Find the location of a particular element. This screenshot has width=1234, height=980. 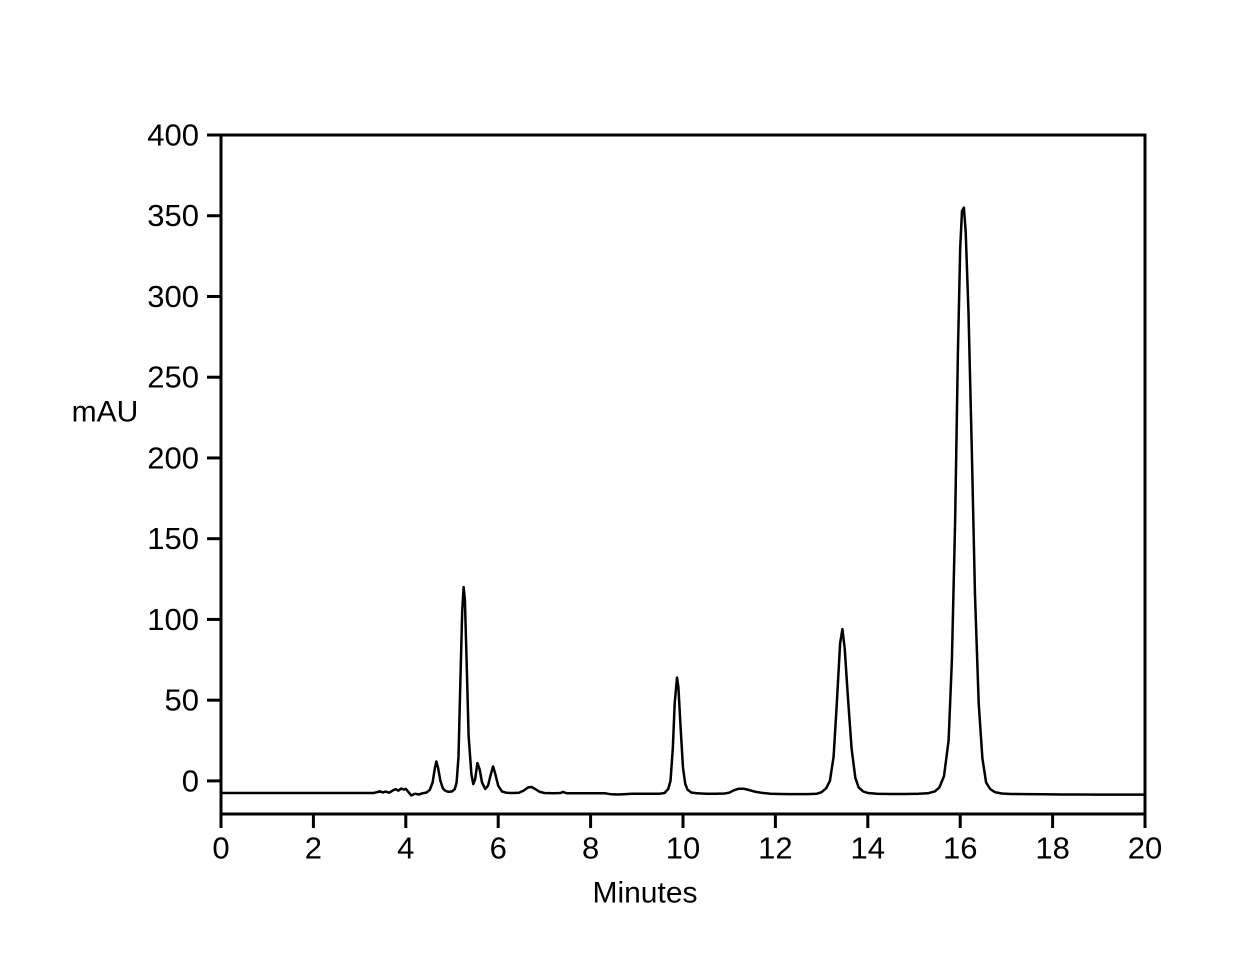

x-tick-label: 4 is located at coordinates (405, 848).